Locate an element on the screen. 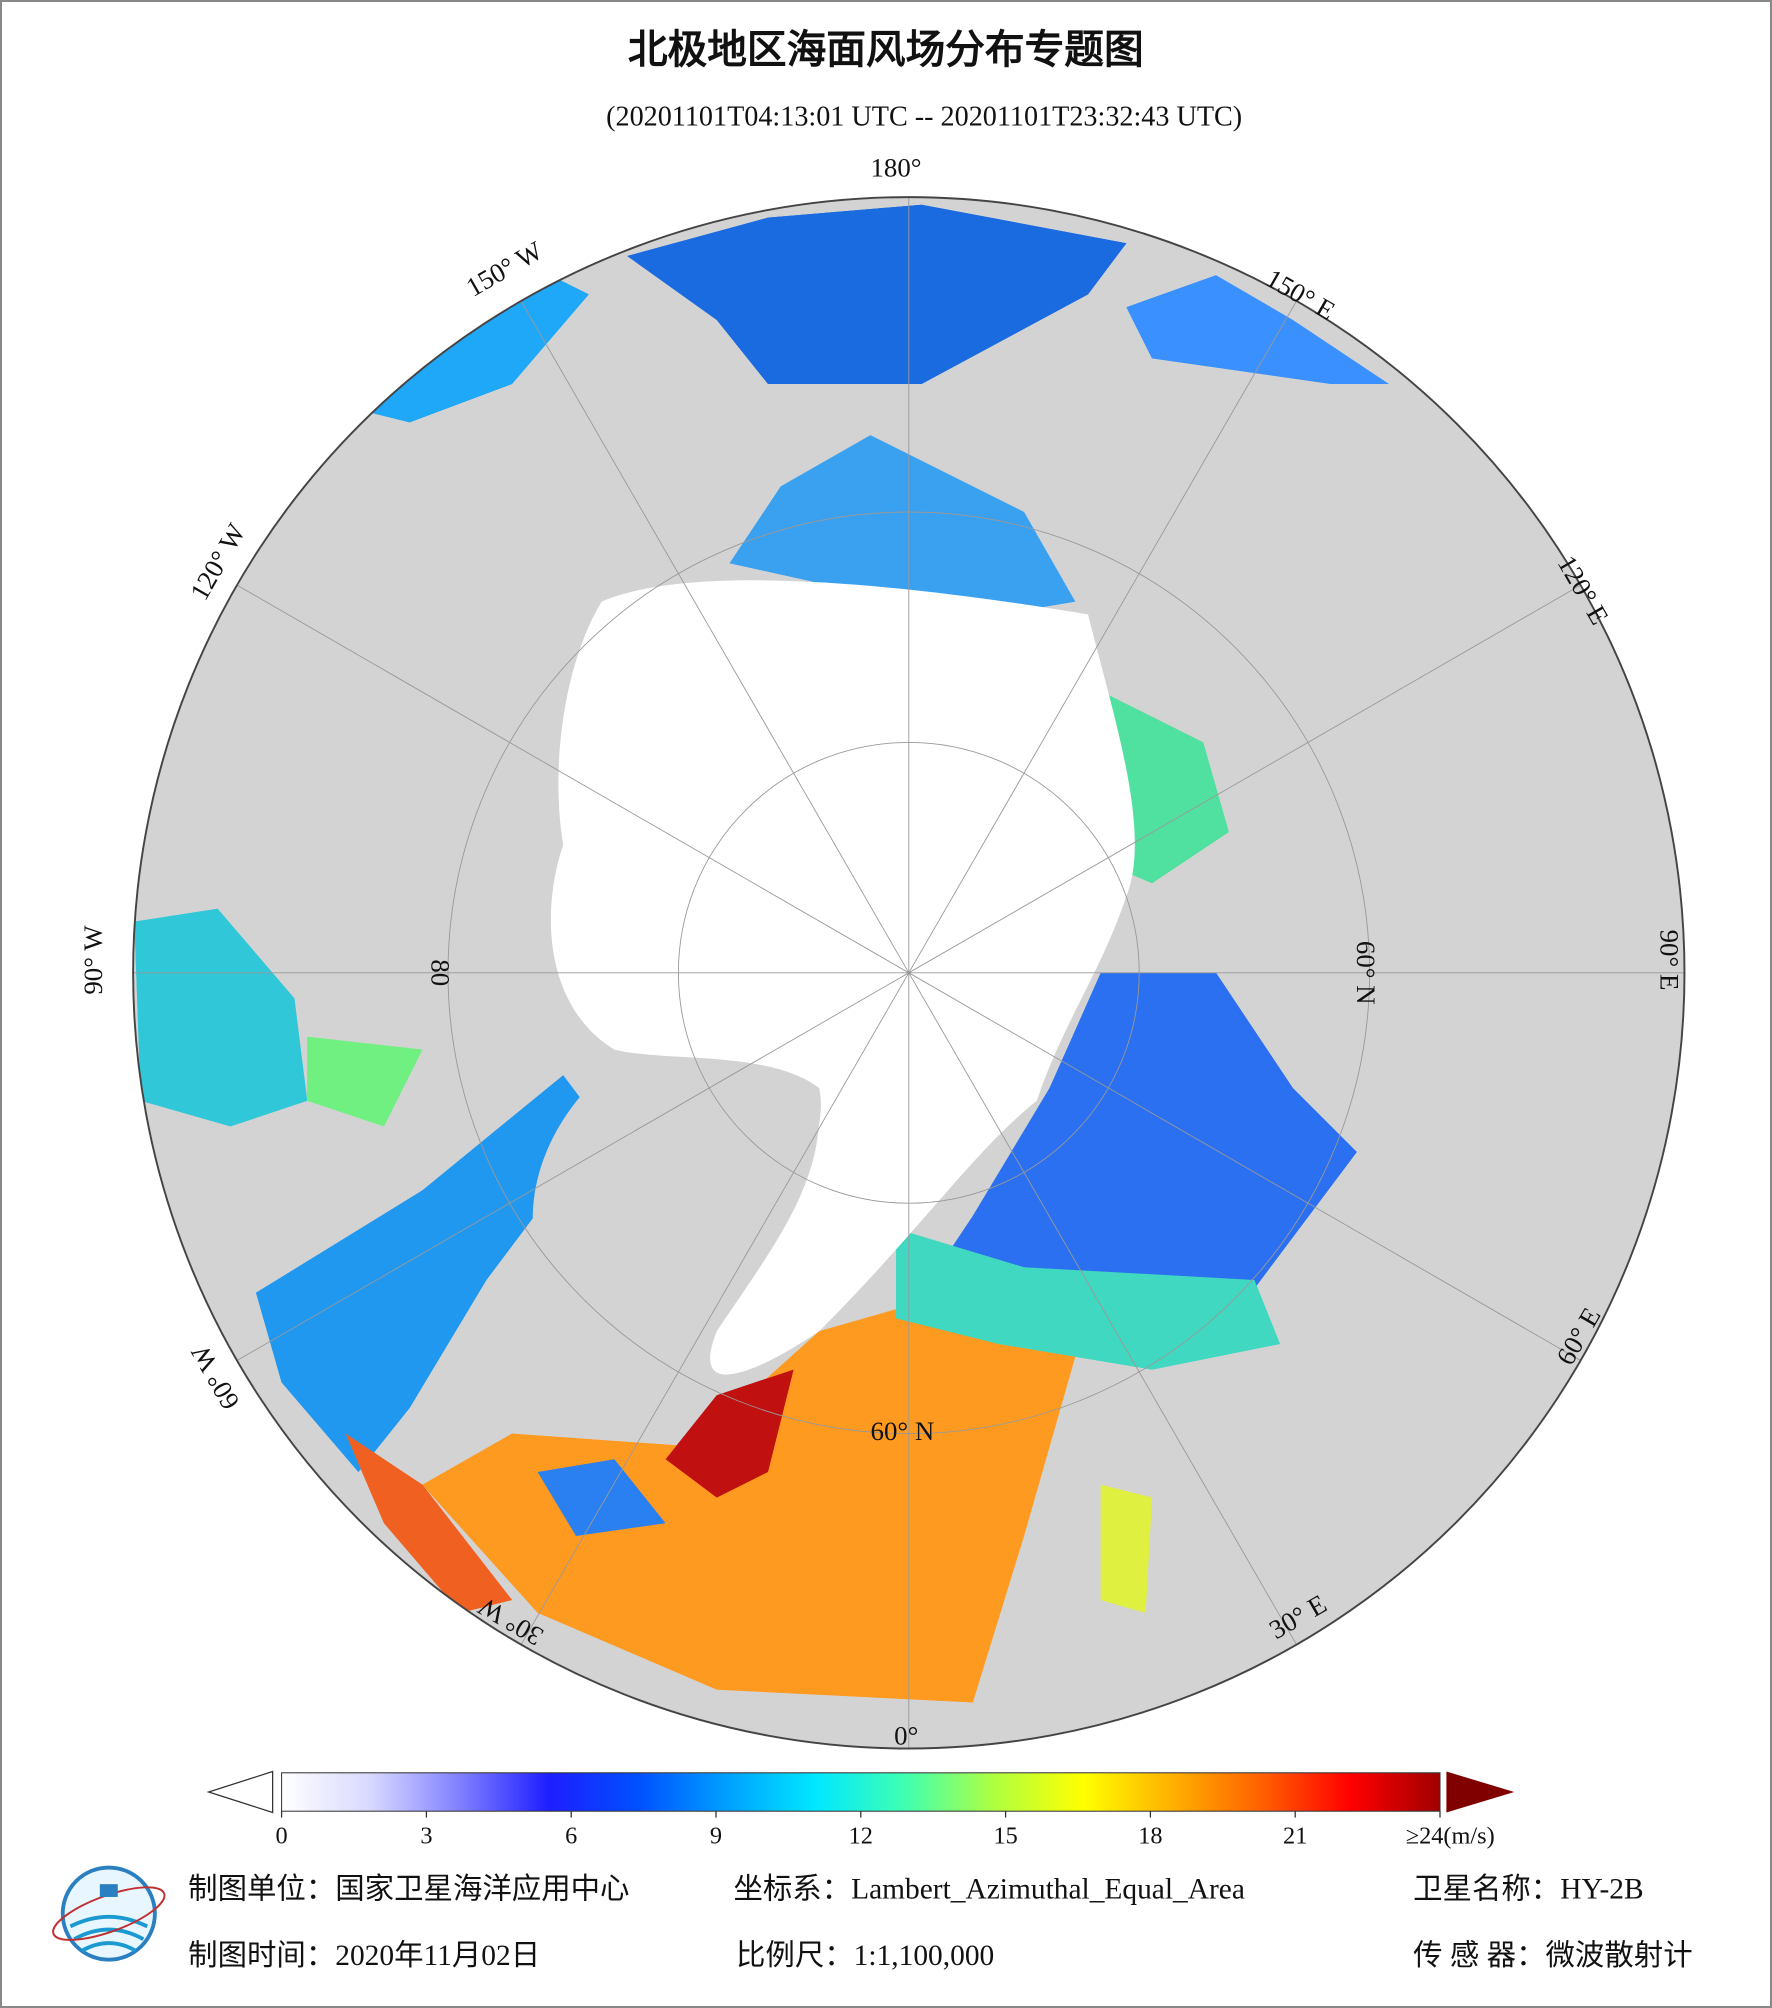  footer-sensor: 传 感 器：微波散射计 is located at coordinates (1553, 1955).